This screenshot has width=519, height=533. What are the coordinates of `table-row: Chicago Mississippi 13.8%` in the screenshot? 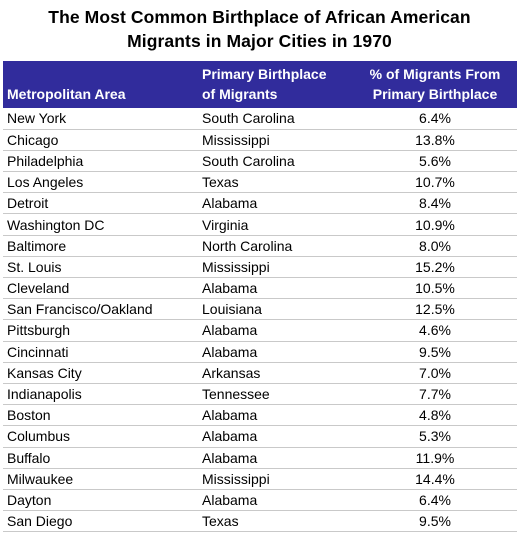 It's located at (260, 140).